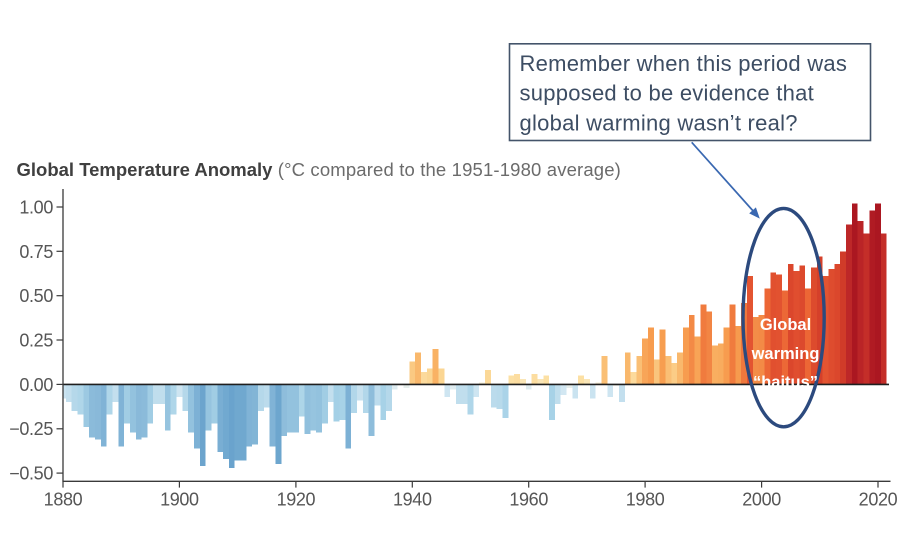 Image resolution: width=900 pixels, height=549 pixels. What do you see at coordinates (785, 382) in the screenshot?
I see `svg-text: “haitus”` at bounding box center [785, 382].